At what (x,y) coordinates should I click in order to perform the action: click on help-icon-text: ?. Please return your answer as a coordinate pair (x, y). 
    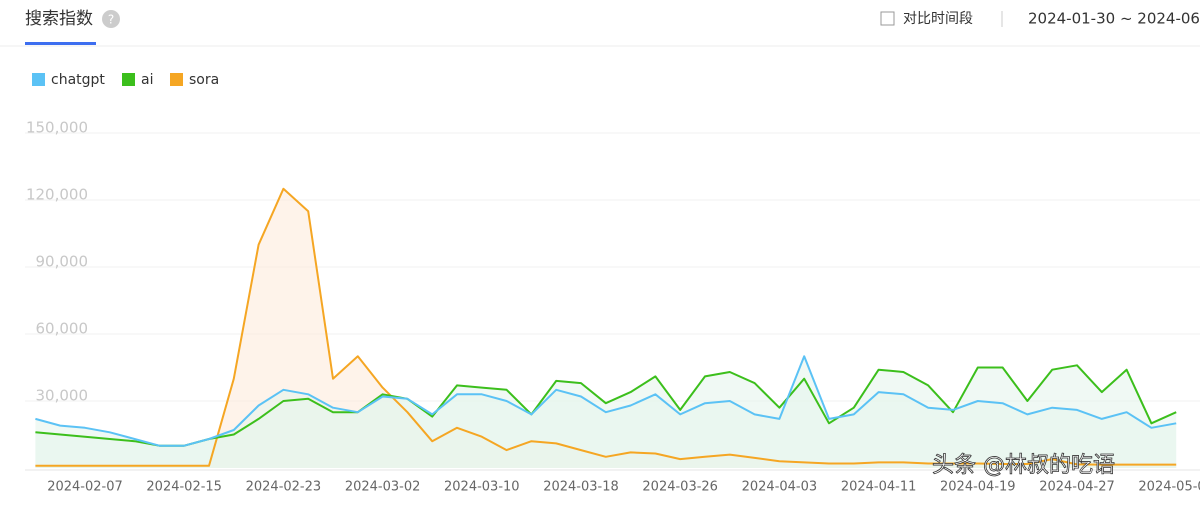
    Looking at the image, I should click on (111, 20).